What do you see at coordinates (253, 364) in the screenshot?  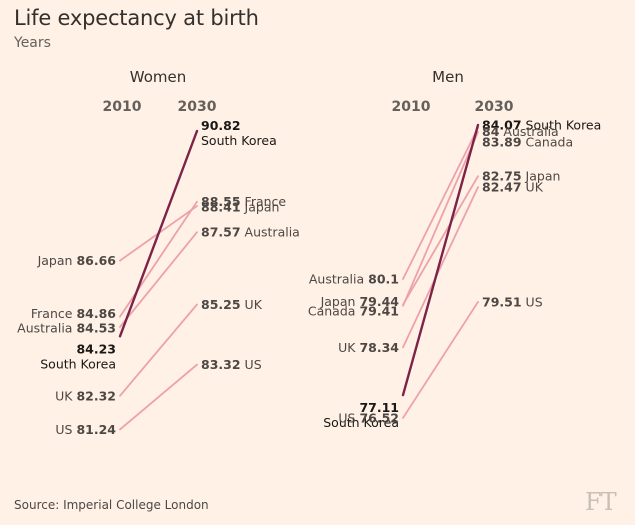 I see `women-name-2030-us: US` at bounding box center [253, 364].